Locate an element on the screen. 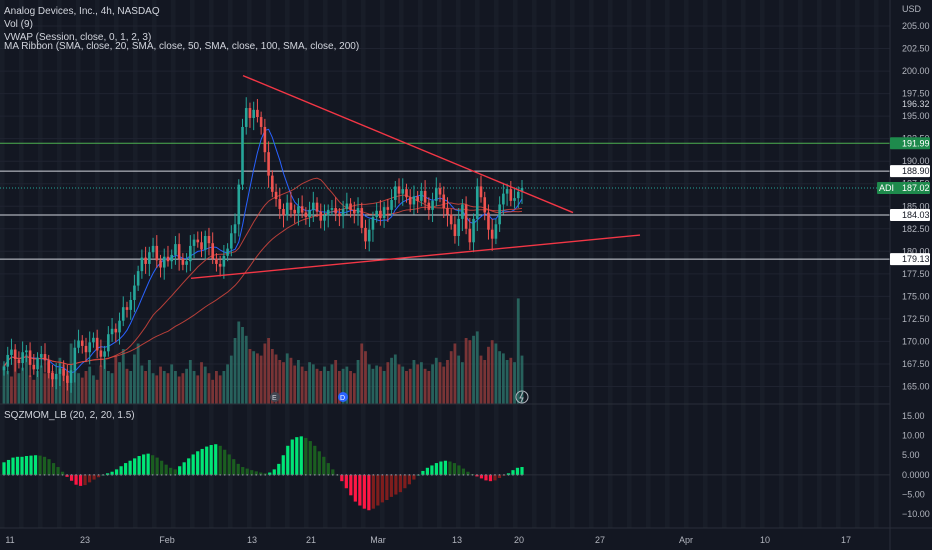  vwap-legend: VWAP (Session, close, 0, 1, 2, 3) is located at coordinates (78, 37).